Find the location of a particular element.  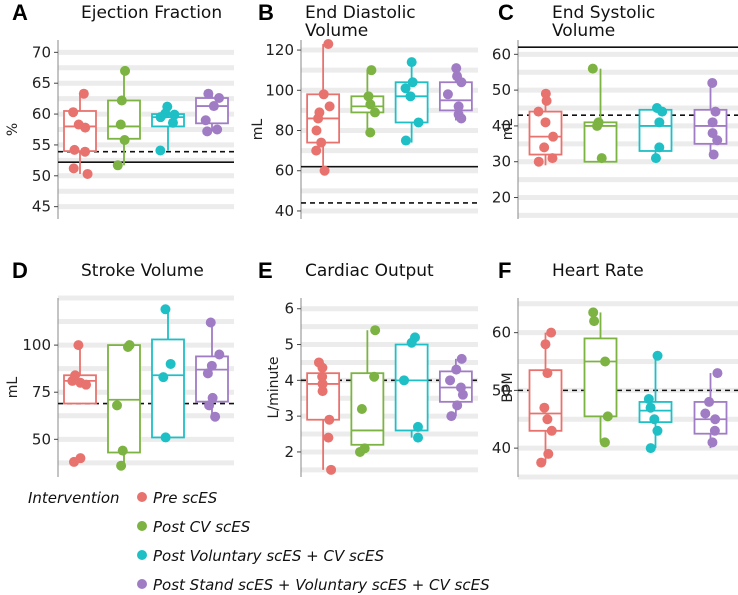

panel-letter: B is located at coordinates (266, 12).